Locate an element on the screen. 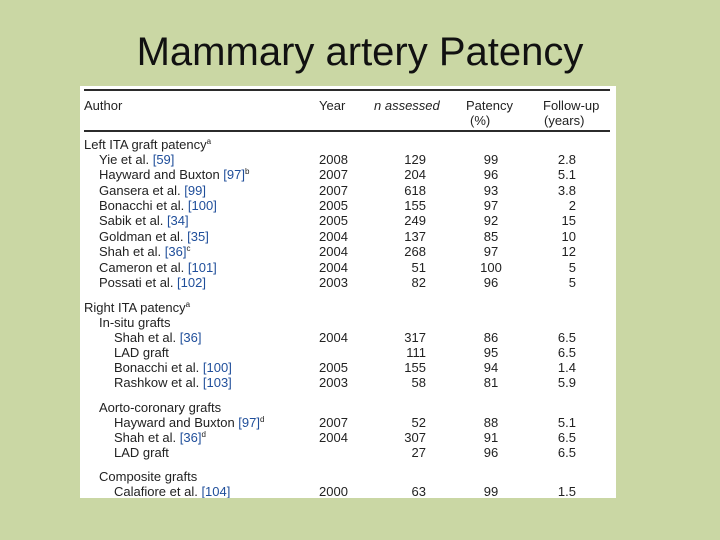 This screenshot has width=720, height=540. cell-follow-up: 3.8 is located at coordinates (566, 190).